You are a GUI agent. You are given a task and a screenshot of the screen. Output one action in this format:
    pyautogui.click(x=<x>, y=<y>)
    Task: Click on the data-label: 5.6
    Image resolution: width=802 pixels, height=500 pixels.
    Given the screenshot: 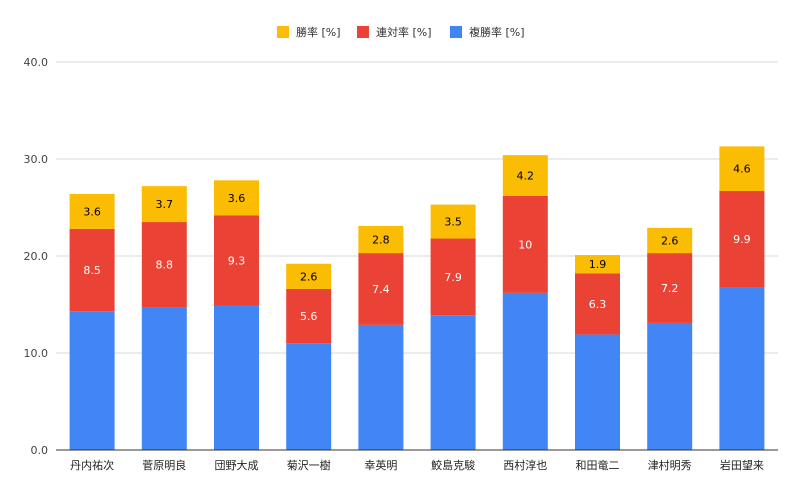 What is the action you would take?
    pyautogui.click(x=309, y=316)
    